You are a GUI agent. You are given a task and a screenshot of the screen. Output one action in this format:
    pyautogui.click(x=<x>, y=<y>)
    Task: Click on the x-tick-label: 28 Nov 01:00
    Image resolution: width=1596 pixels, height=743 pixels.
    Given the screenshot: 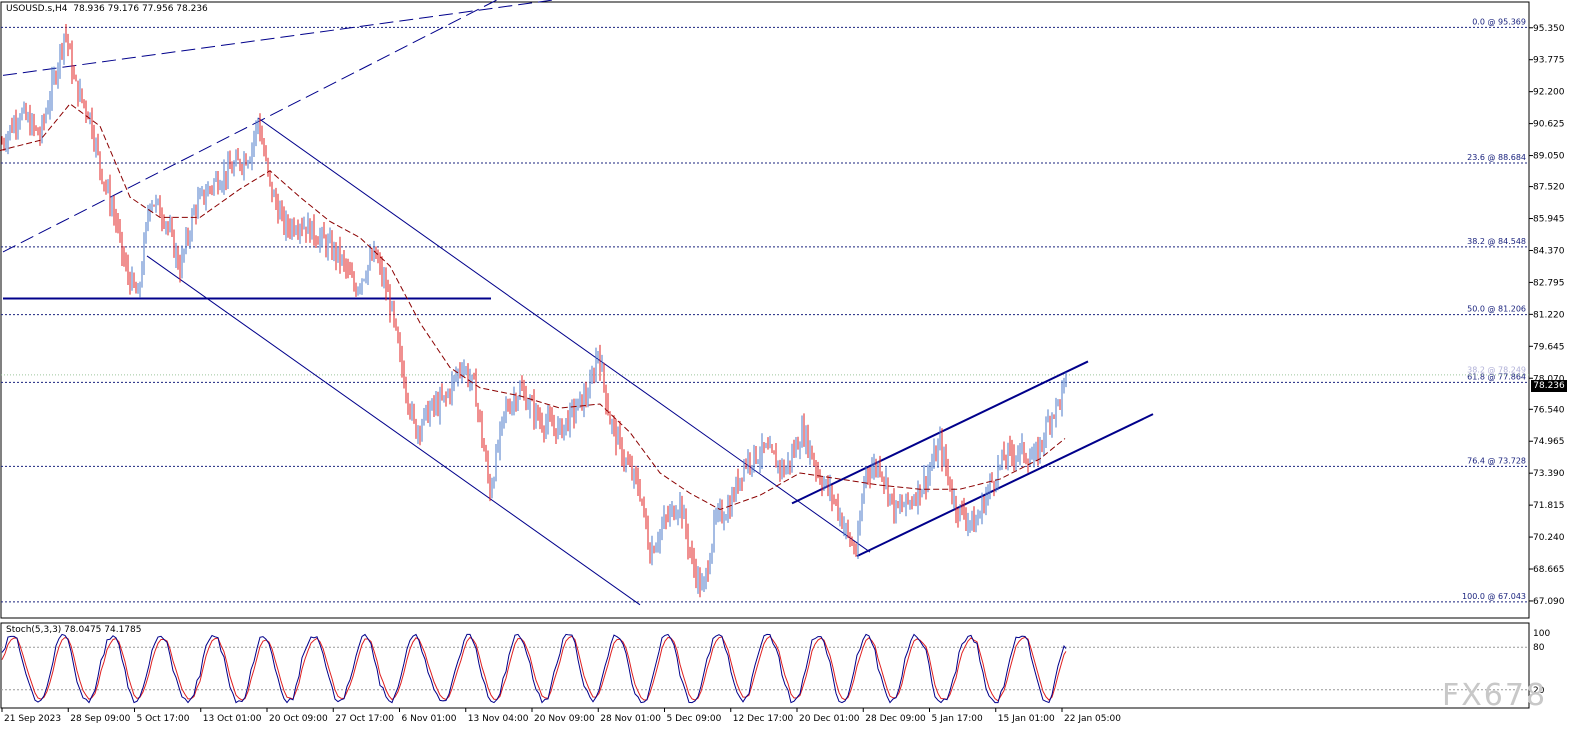 What is the action you would take?
    pyautogui.click(x=630, y=719)
    